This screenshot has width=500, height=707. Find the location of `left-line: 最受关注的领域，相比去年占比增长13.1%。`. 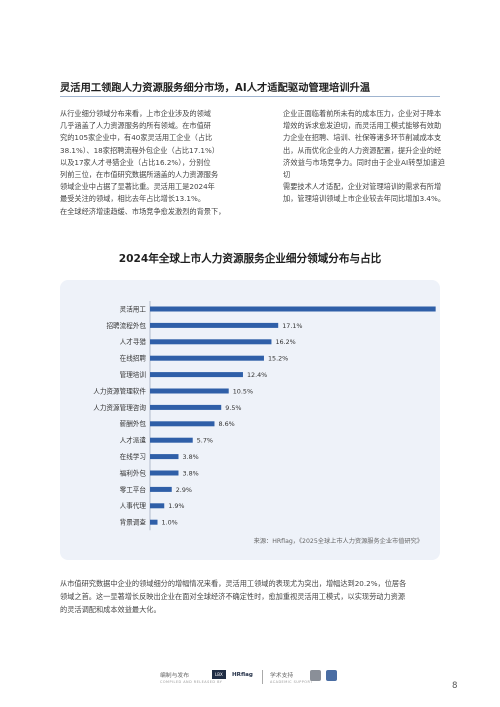

left-line: 最受关注的领域，相比去年占比增长13.1%。 is located at coordinates (133, 199).